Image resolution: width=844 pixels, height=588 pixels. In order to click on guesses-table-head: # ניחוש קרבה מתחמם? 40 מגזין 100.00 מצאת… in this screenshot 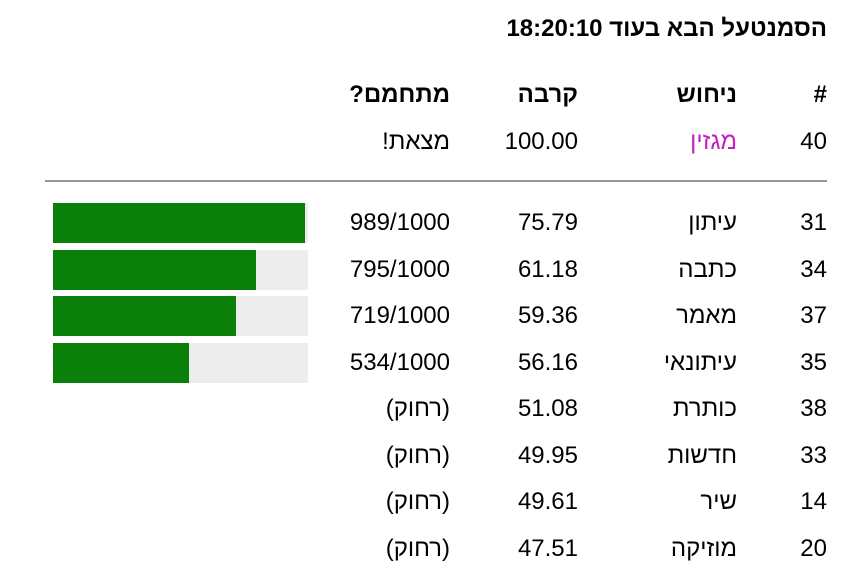, I will do `click(440, 118)`.